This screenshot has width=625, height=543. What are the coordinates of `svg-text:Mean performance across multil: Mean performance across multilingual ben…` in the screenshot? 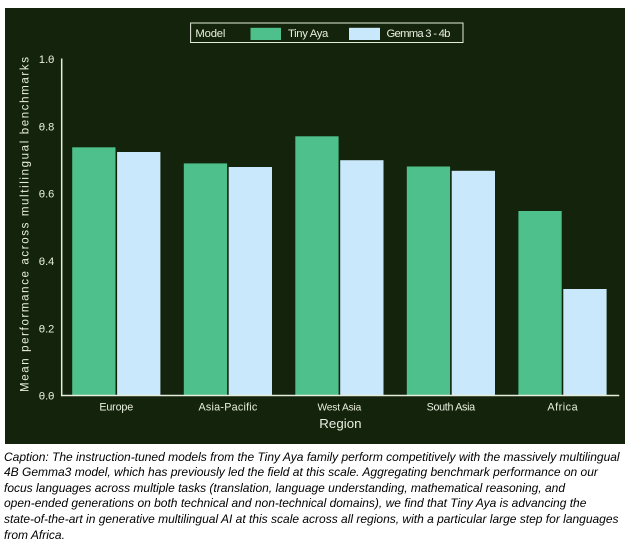 It's located at (25, 224).